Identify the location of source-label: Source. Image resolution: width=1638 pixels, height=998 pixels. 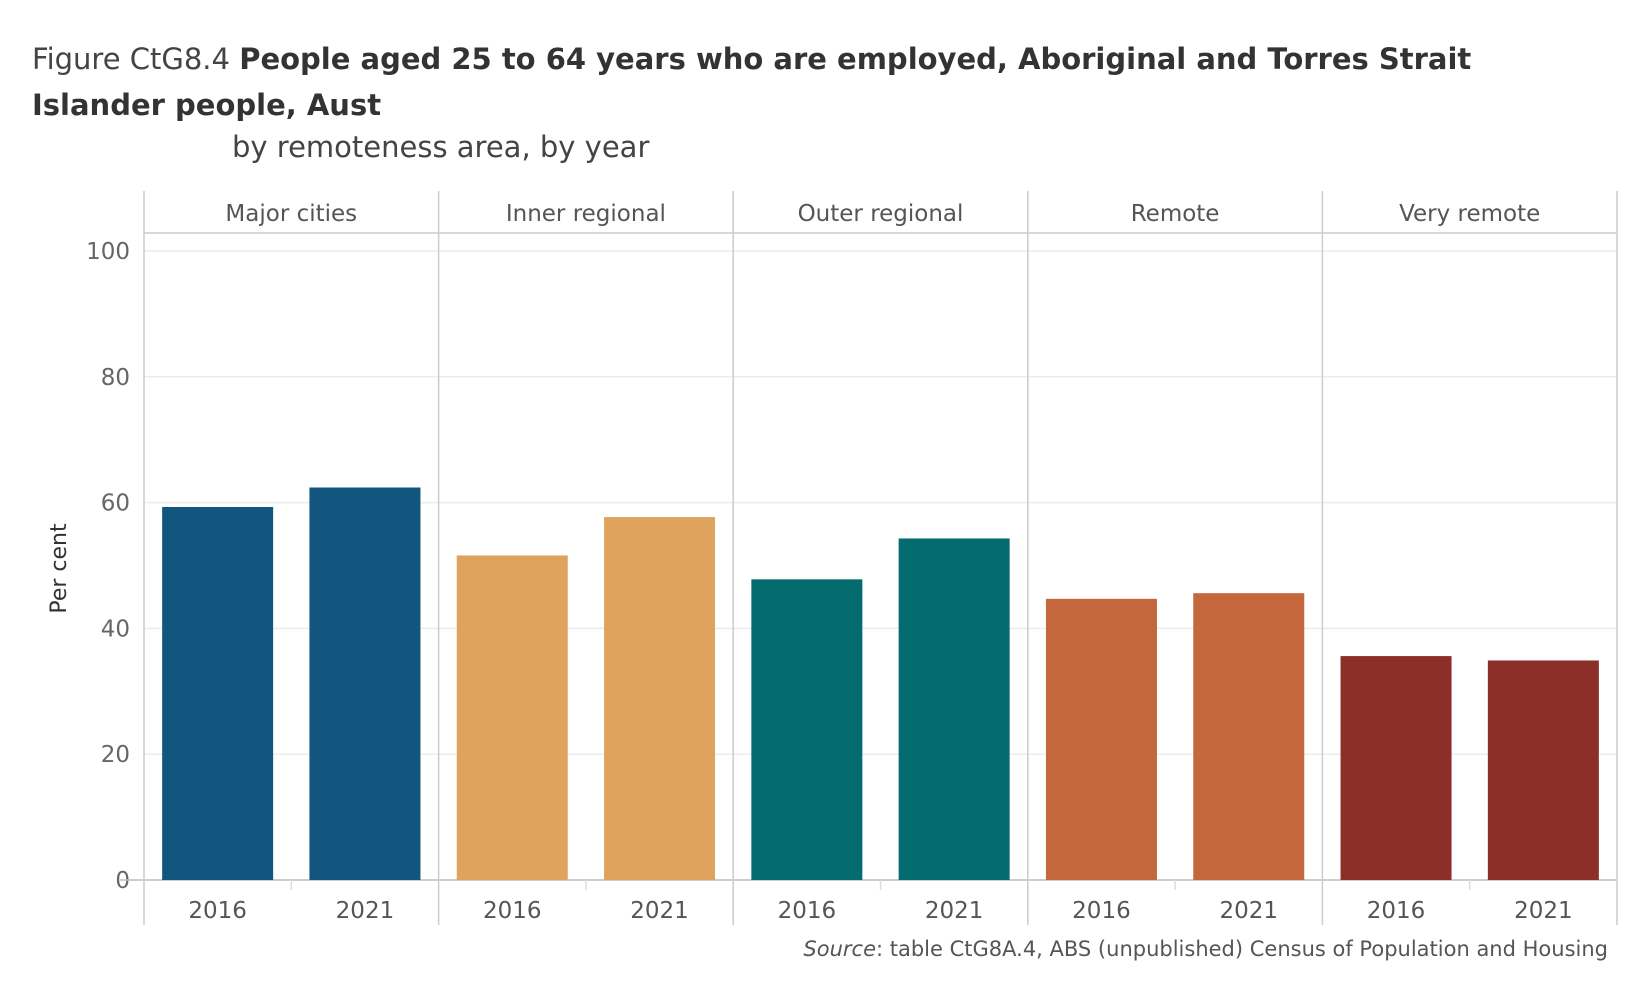
(839, 949).